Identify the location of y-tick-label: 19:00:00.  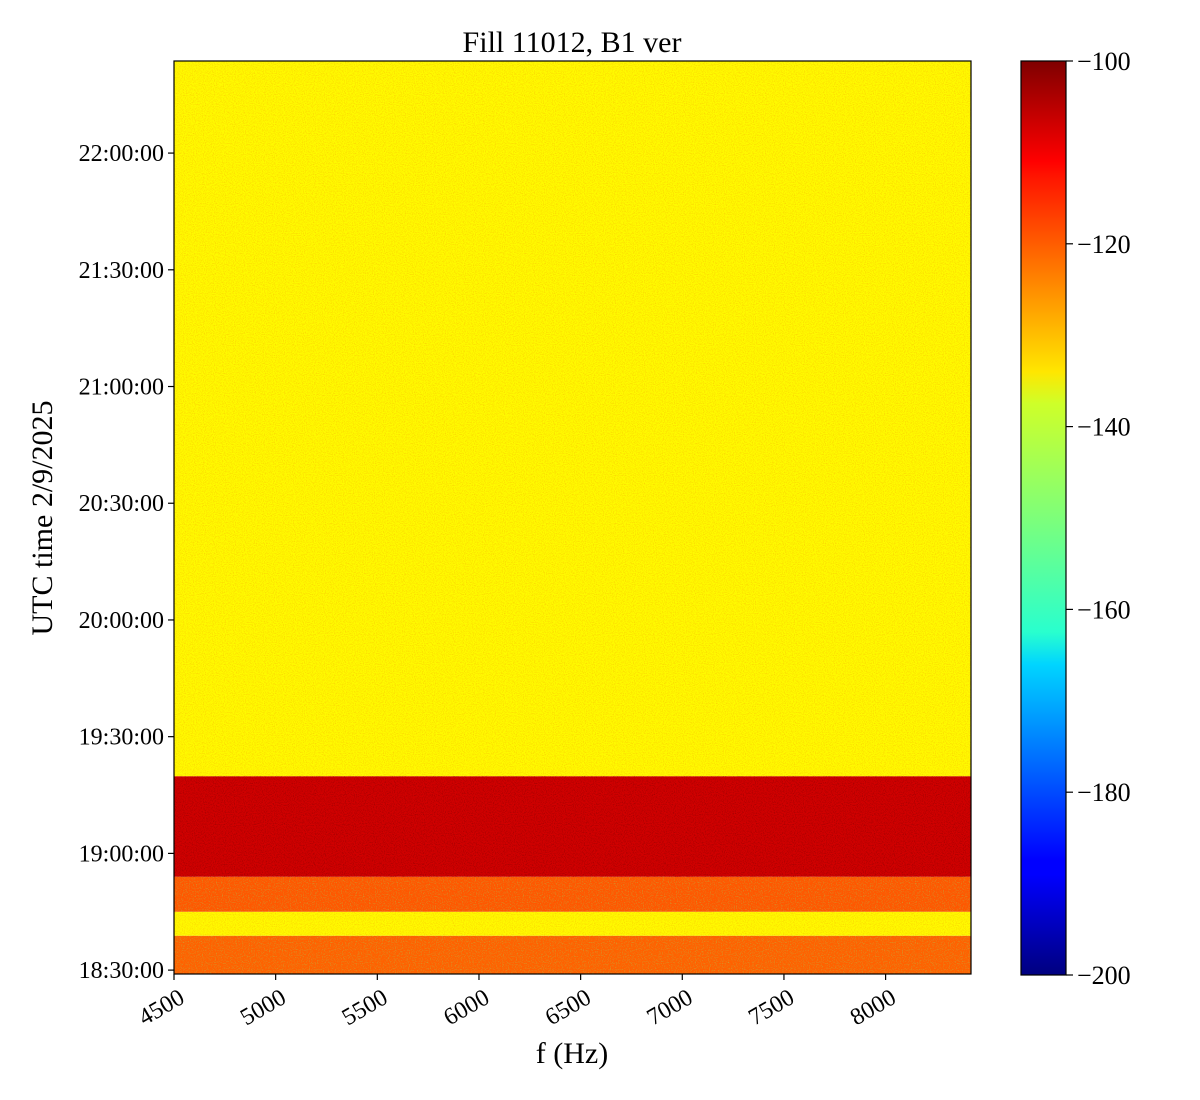
(121, 854).